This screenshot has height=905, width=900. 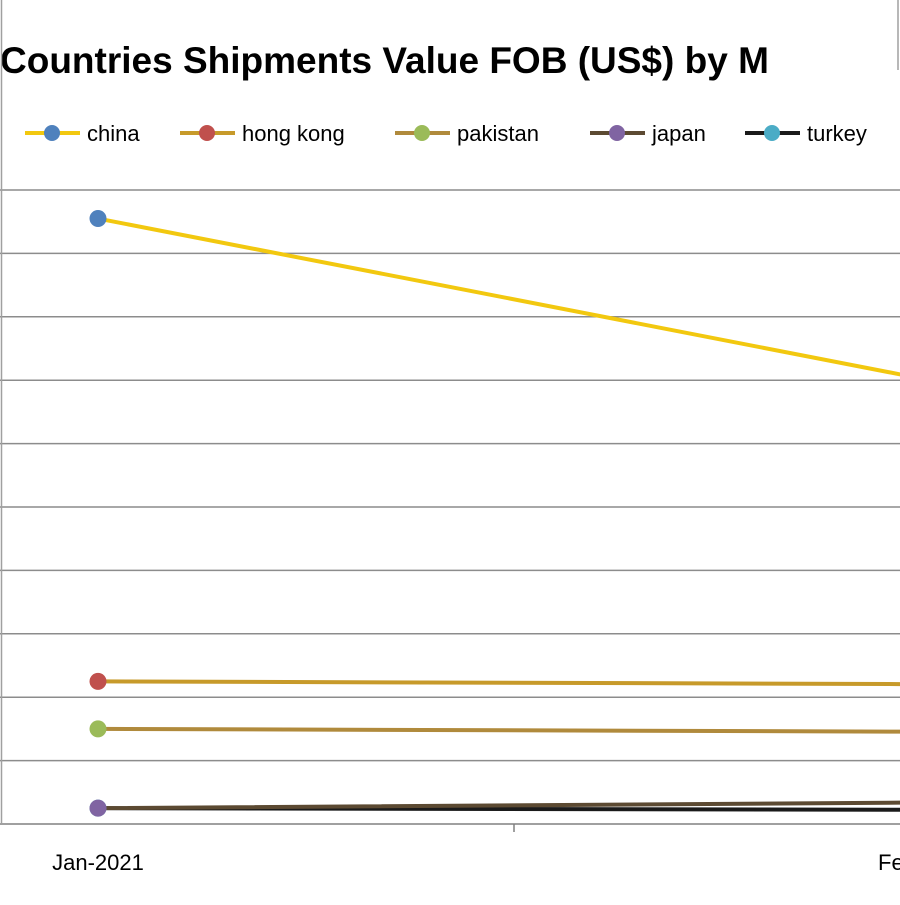 I want to click on data-point-hong-kong, so click(x=98, y=681).